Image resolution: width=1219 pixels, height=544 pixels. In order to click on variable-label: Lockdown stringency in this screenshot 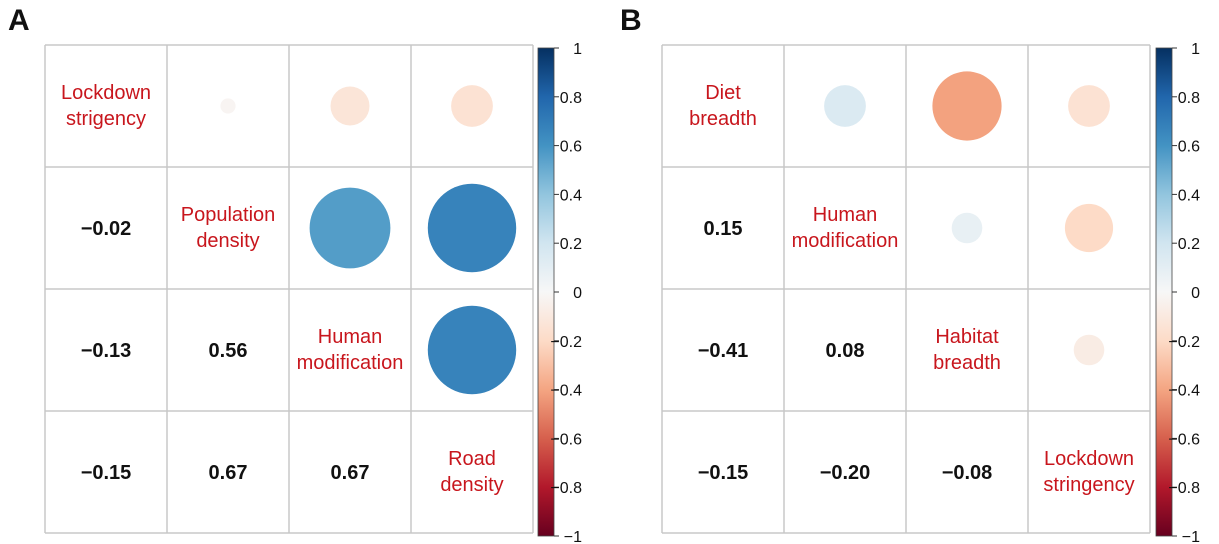, I will do `click(1088, 472)`.